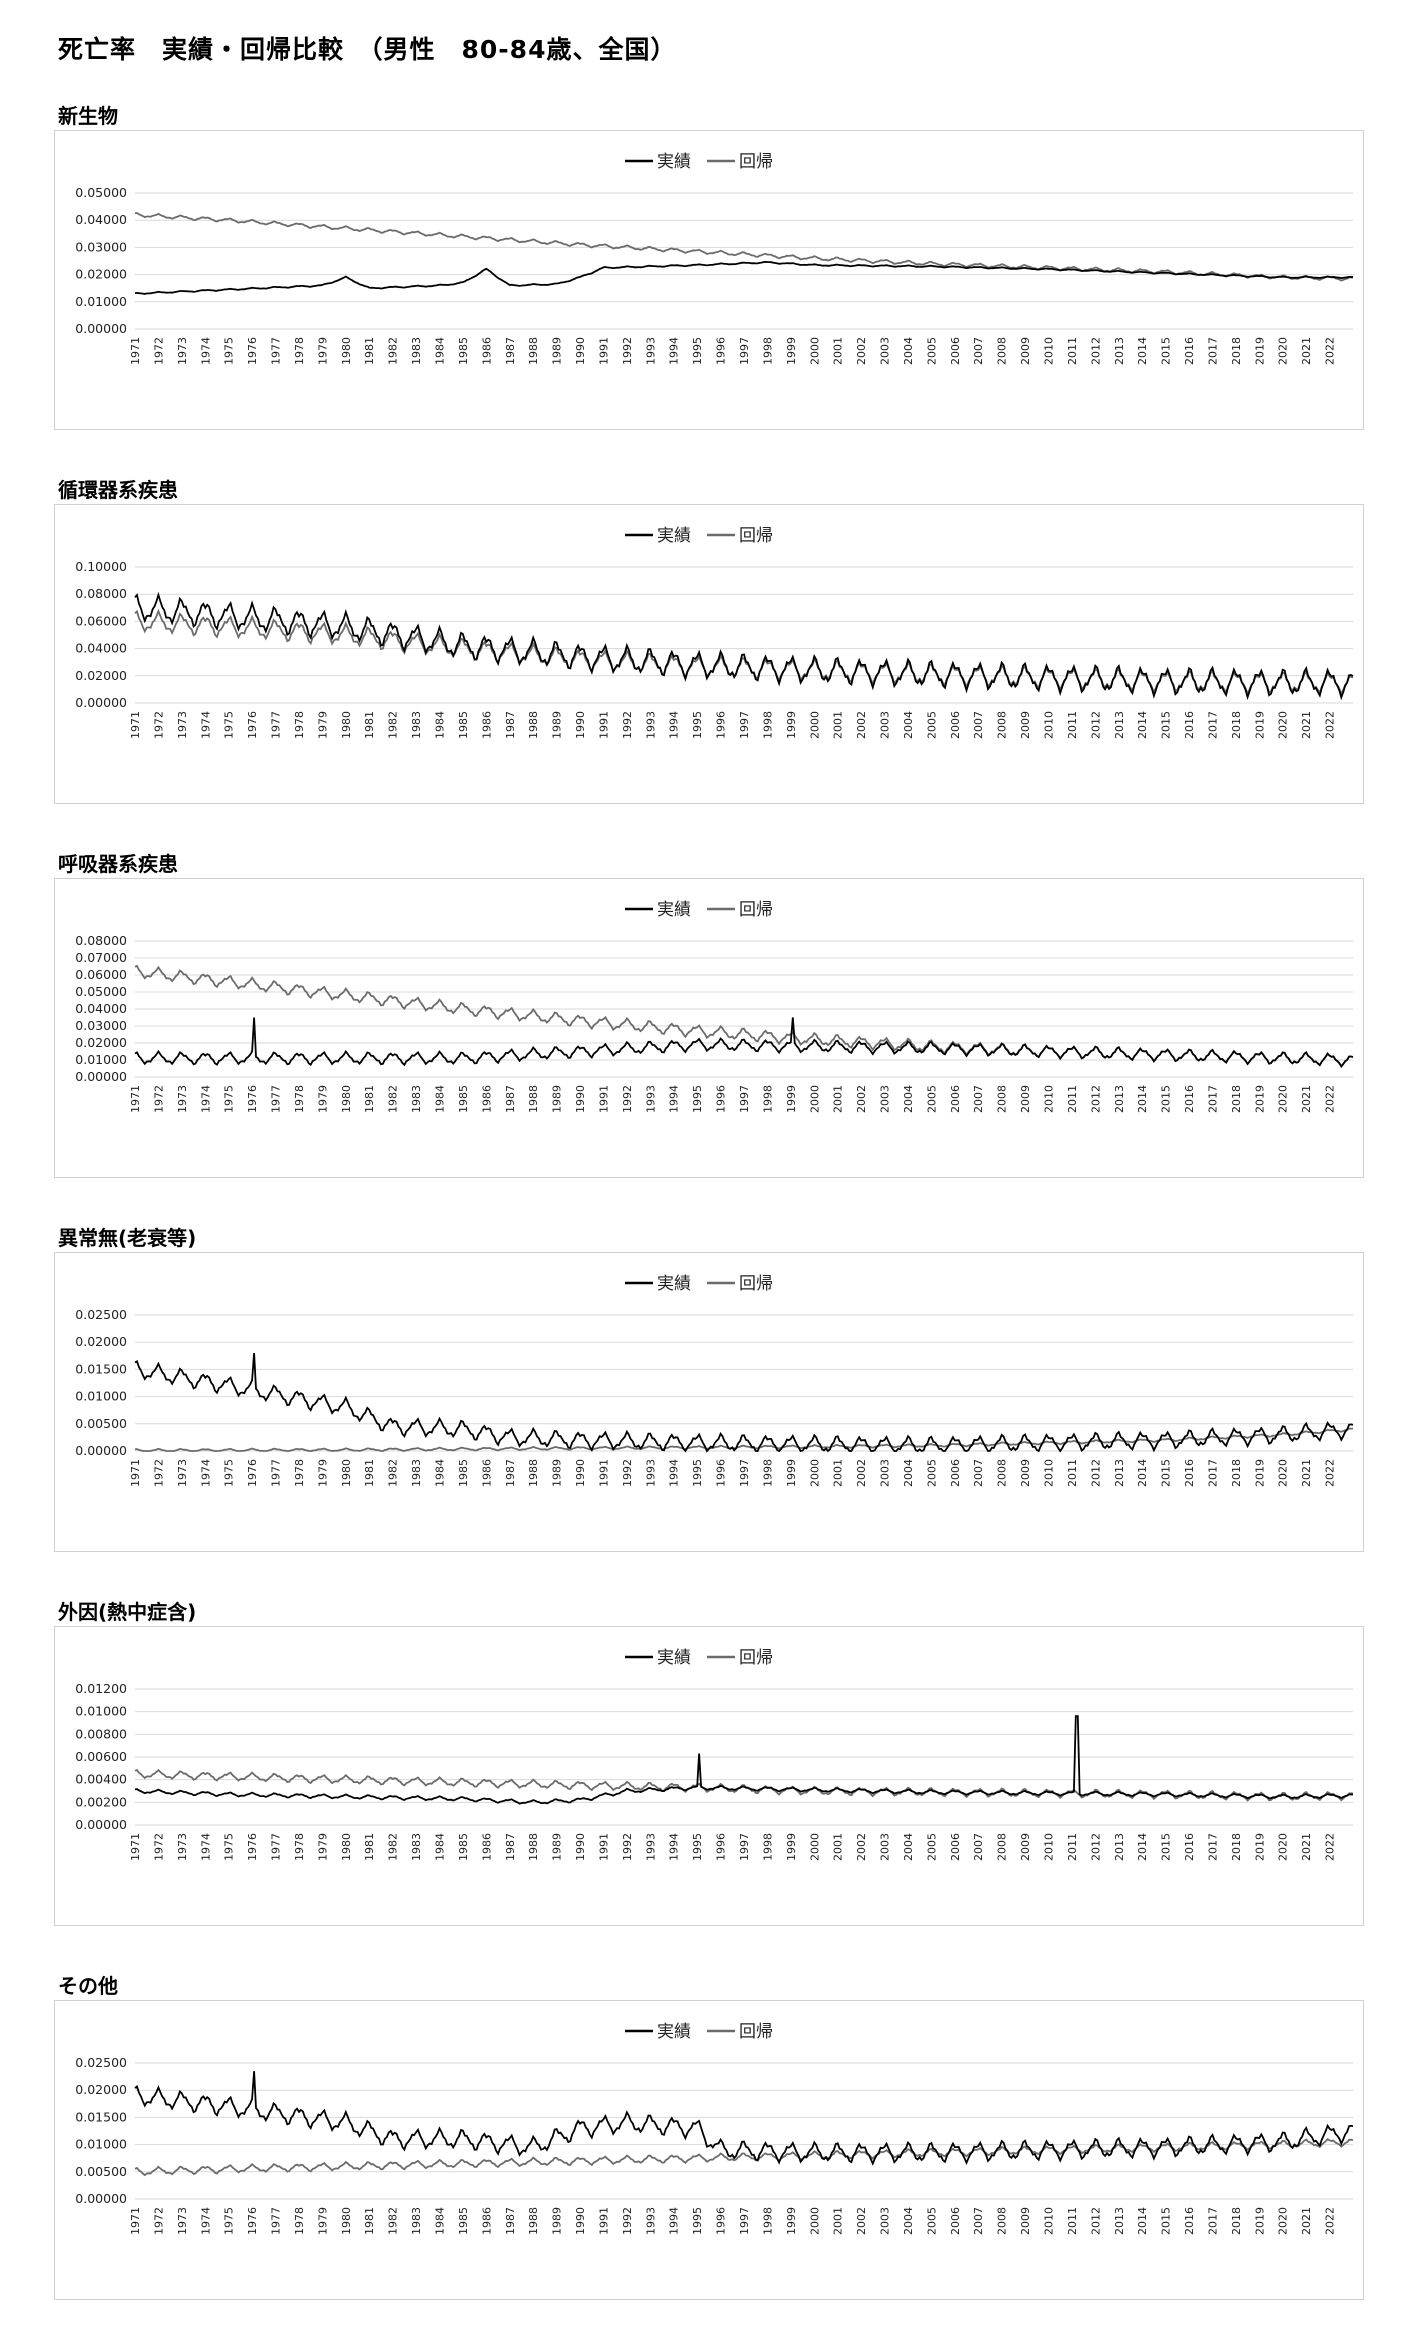 The image size is (1421, 2325). What do you see at coordinates (885, 725) in the screenshot?
I see `x-tick-label: 2003` at bounding box center [885, 725].